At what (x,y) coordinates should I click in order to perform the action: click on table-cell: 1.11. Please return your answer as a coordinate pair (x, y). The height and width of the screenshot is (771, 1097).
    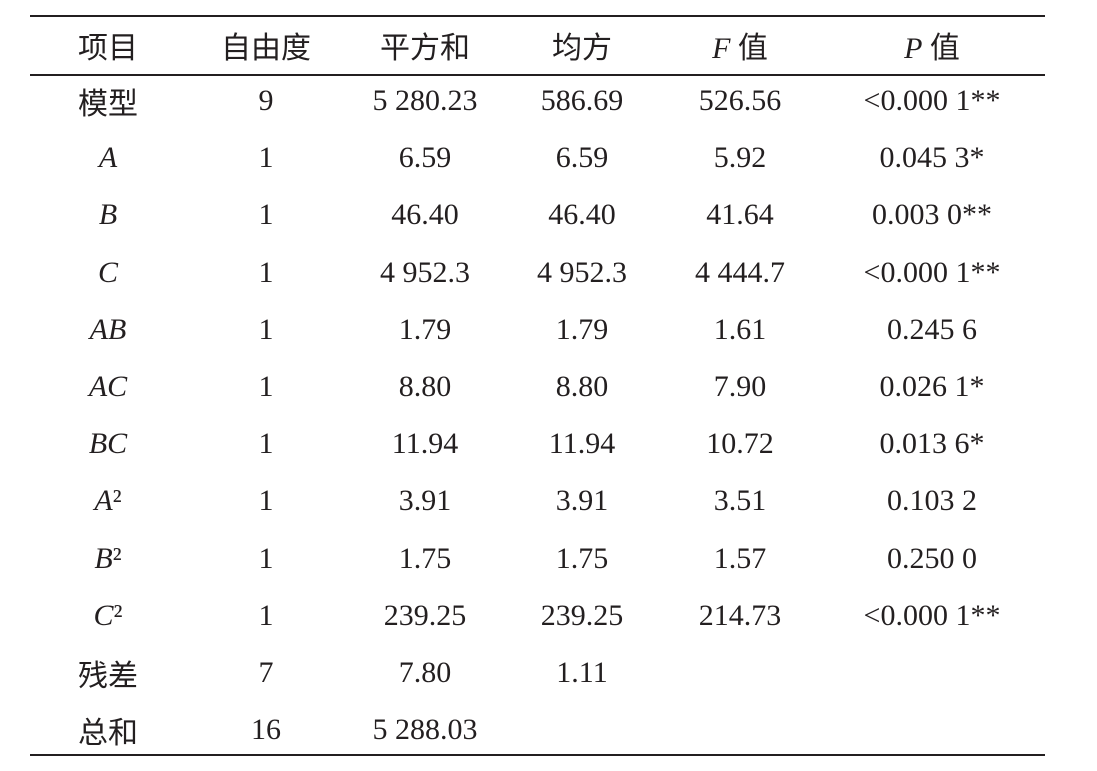
    Looking at the image, I should click on (582, 672).